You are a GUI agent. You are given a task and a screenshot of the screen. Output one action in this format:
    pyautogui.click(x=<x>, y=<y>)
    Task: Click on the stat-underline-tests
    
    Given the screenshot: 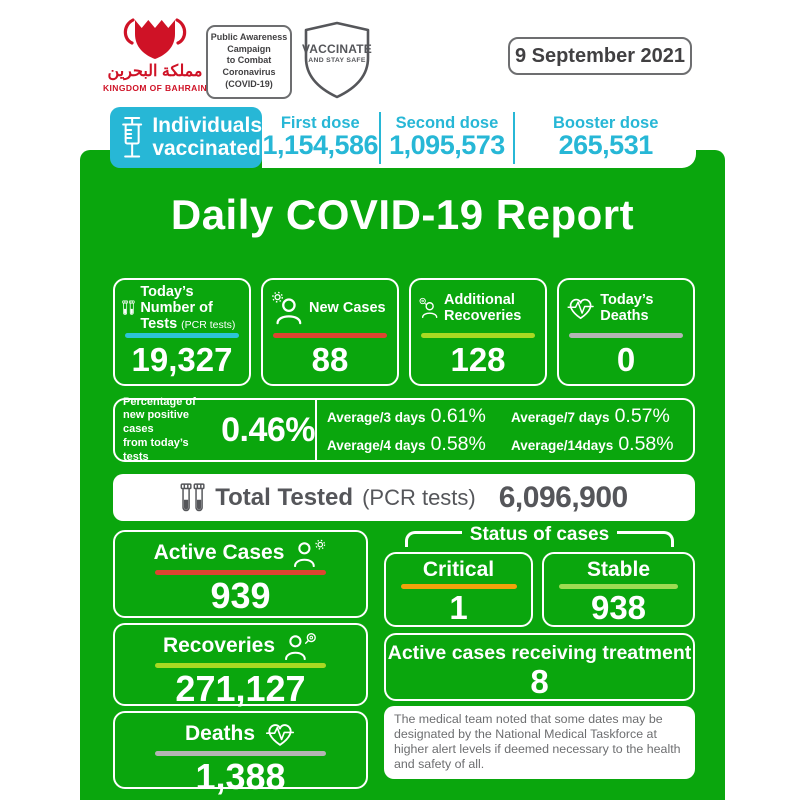 What is the action you would take?
    pyautogui.click(x=182, y=335)
    